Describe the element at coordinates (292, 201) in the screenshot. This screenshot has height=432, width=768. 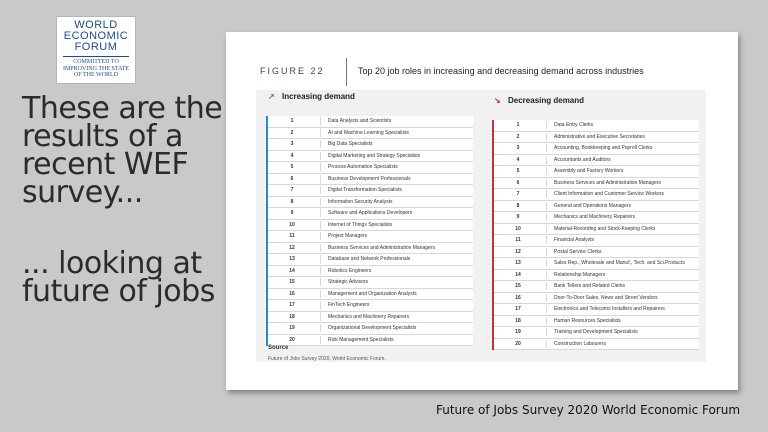
I see `row-rank: 8` at that location.